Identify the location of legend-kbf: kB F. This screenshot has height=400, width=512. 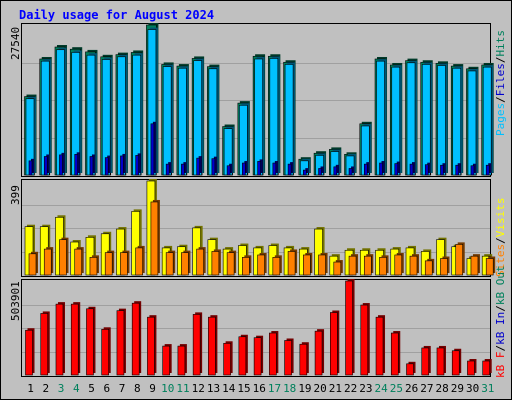
(500, 365).